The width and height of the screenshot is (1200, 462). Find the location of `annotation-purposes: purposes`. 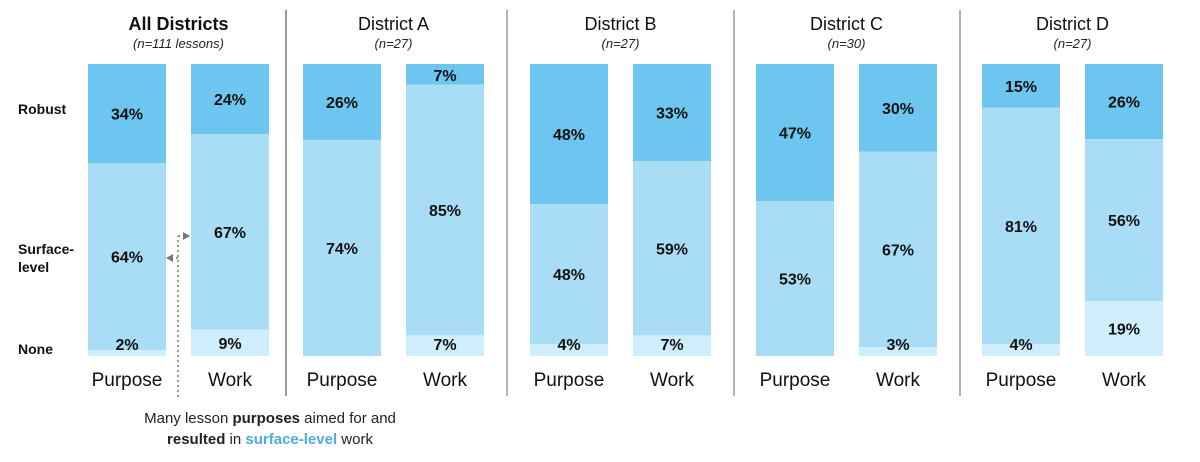

annotation-purposes: purposes is located at coordinates (266, 418).